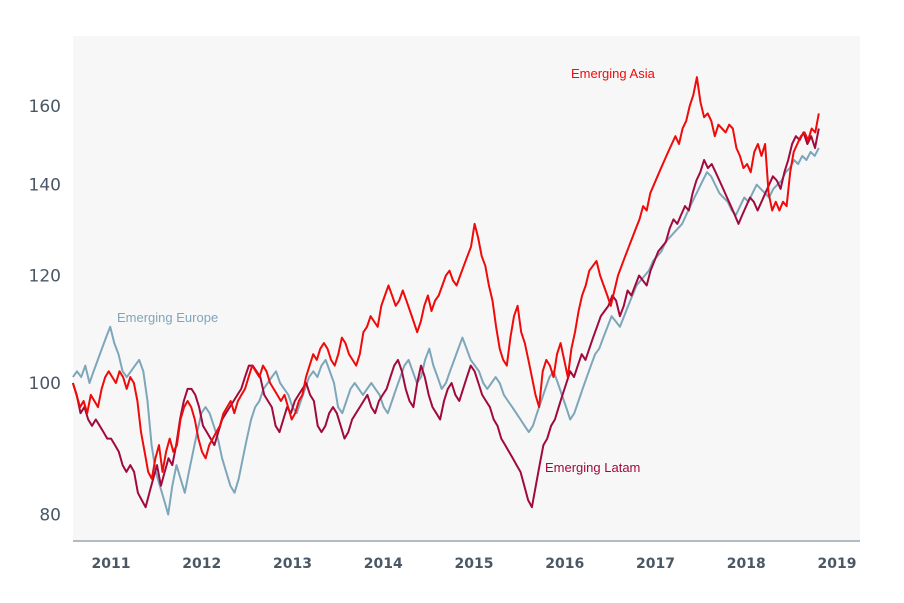 The width and height of the screenshot is (904, 603). I want to click on series-label-emerging-europe: Emerging Europe, so click(167, 317).